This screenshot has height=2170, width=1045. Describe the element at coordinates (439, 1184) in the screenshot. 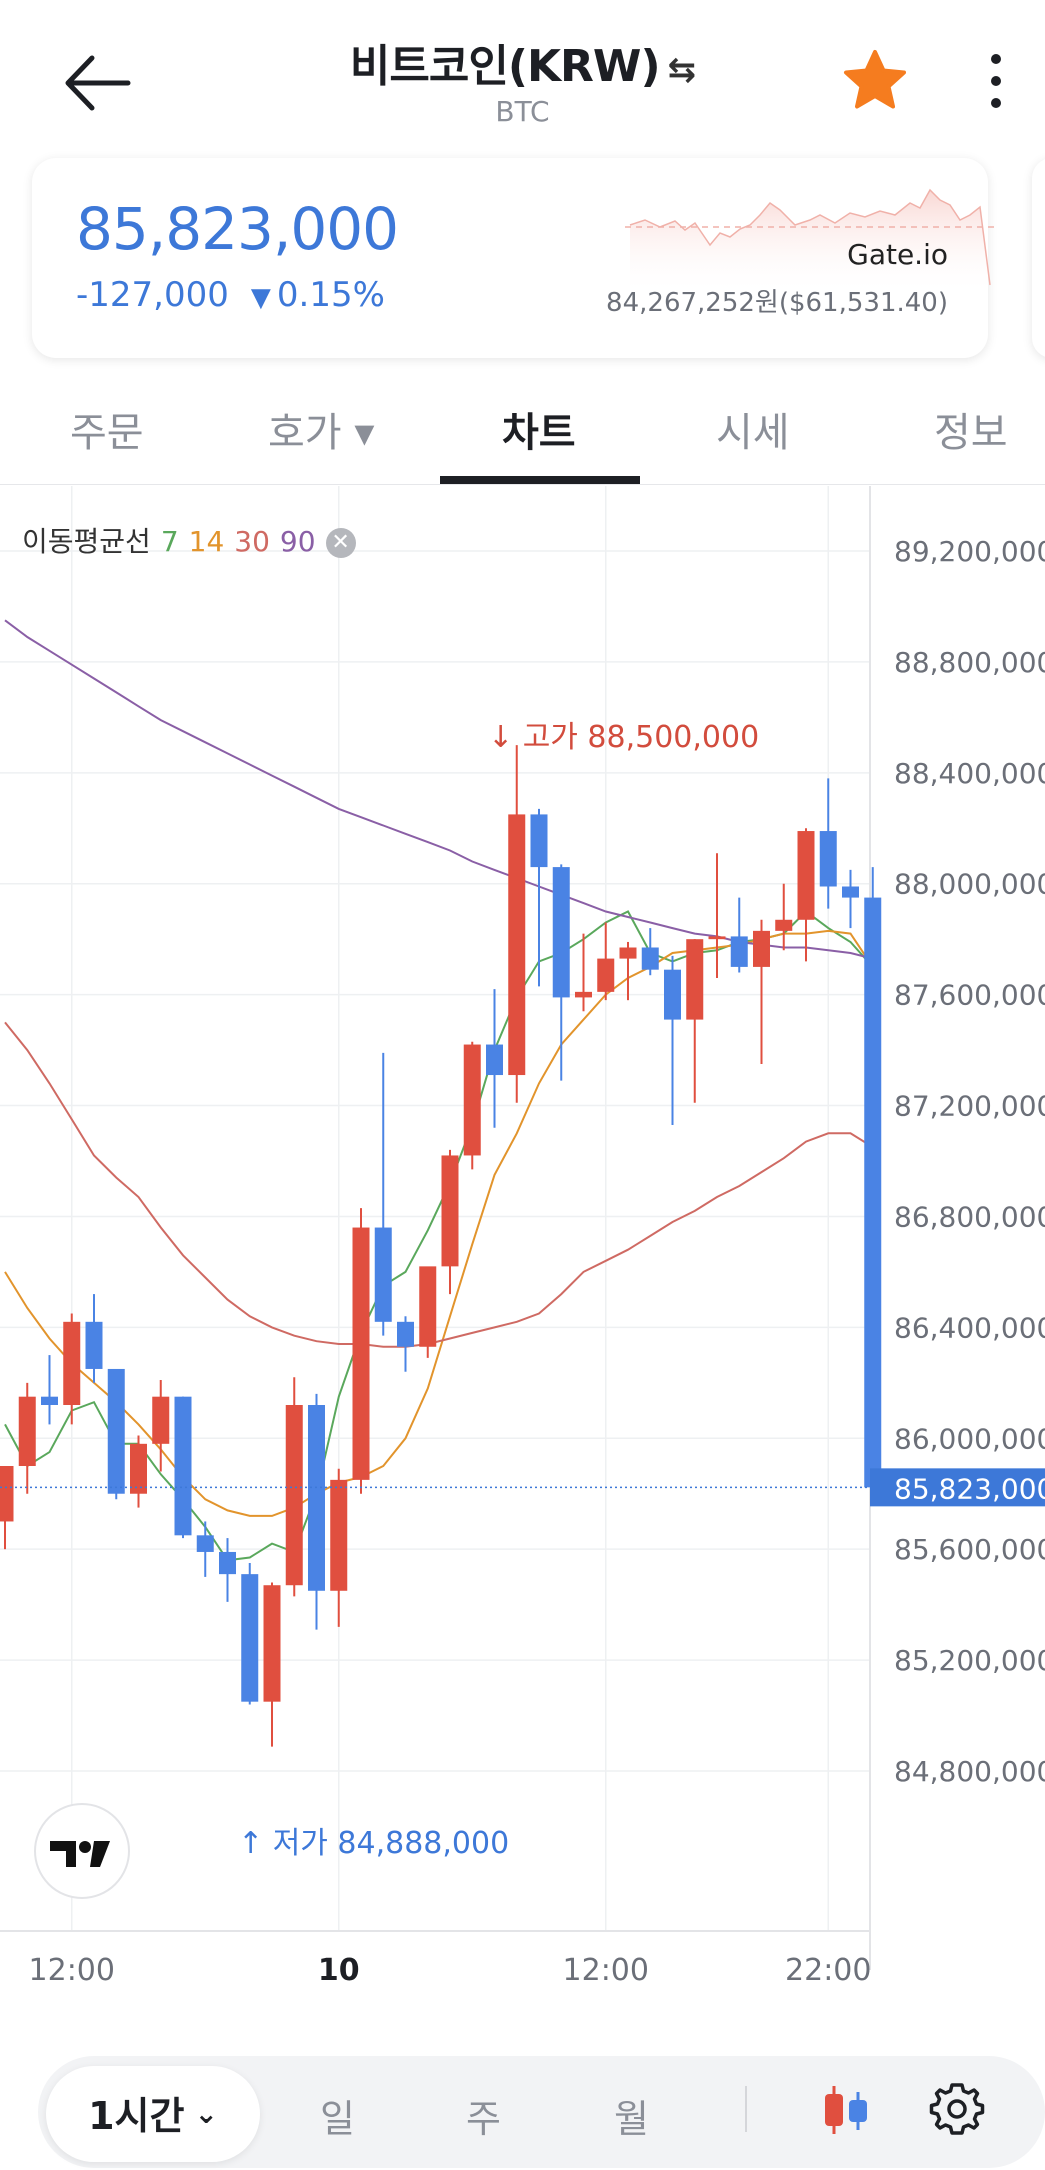

I see `ma-30-line` at that location.